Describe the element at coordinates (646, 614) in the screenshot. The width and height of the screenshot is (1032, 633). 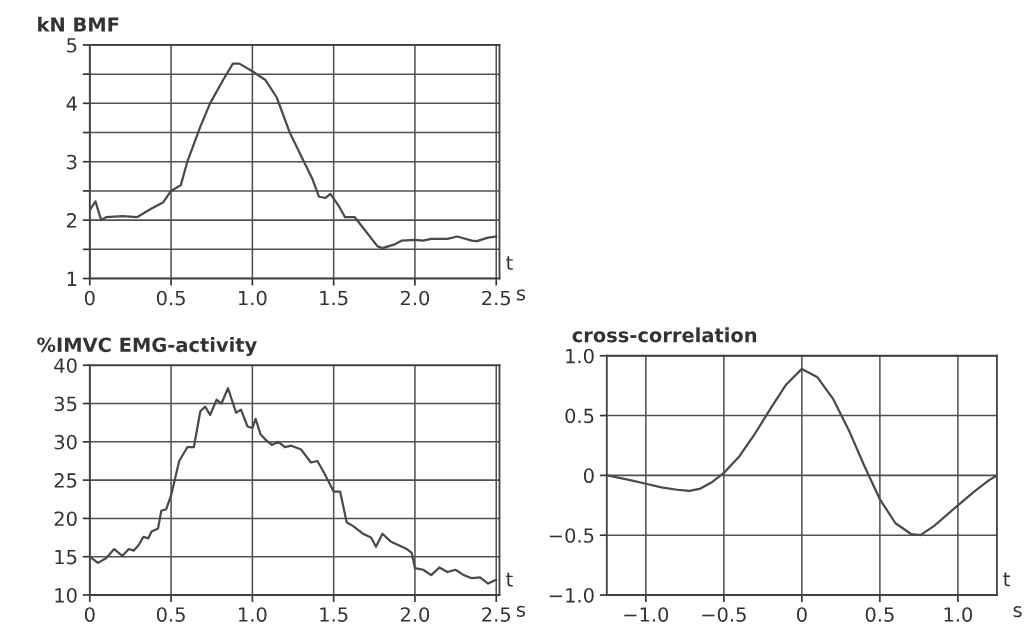
I see `x-tick-label: −1.0` at that location.